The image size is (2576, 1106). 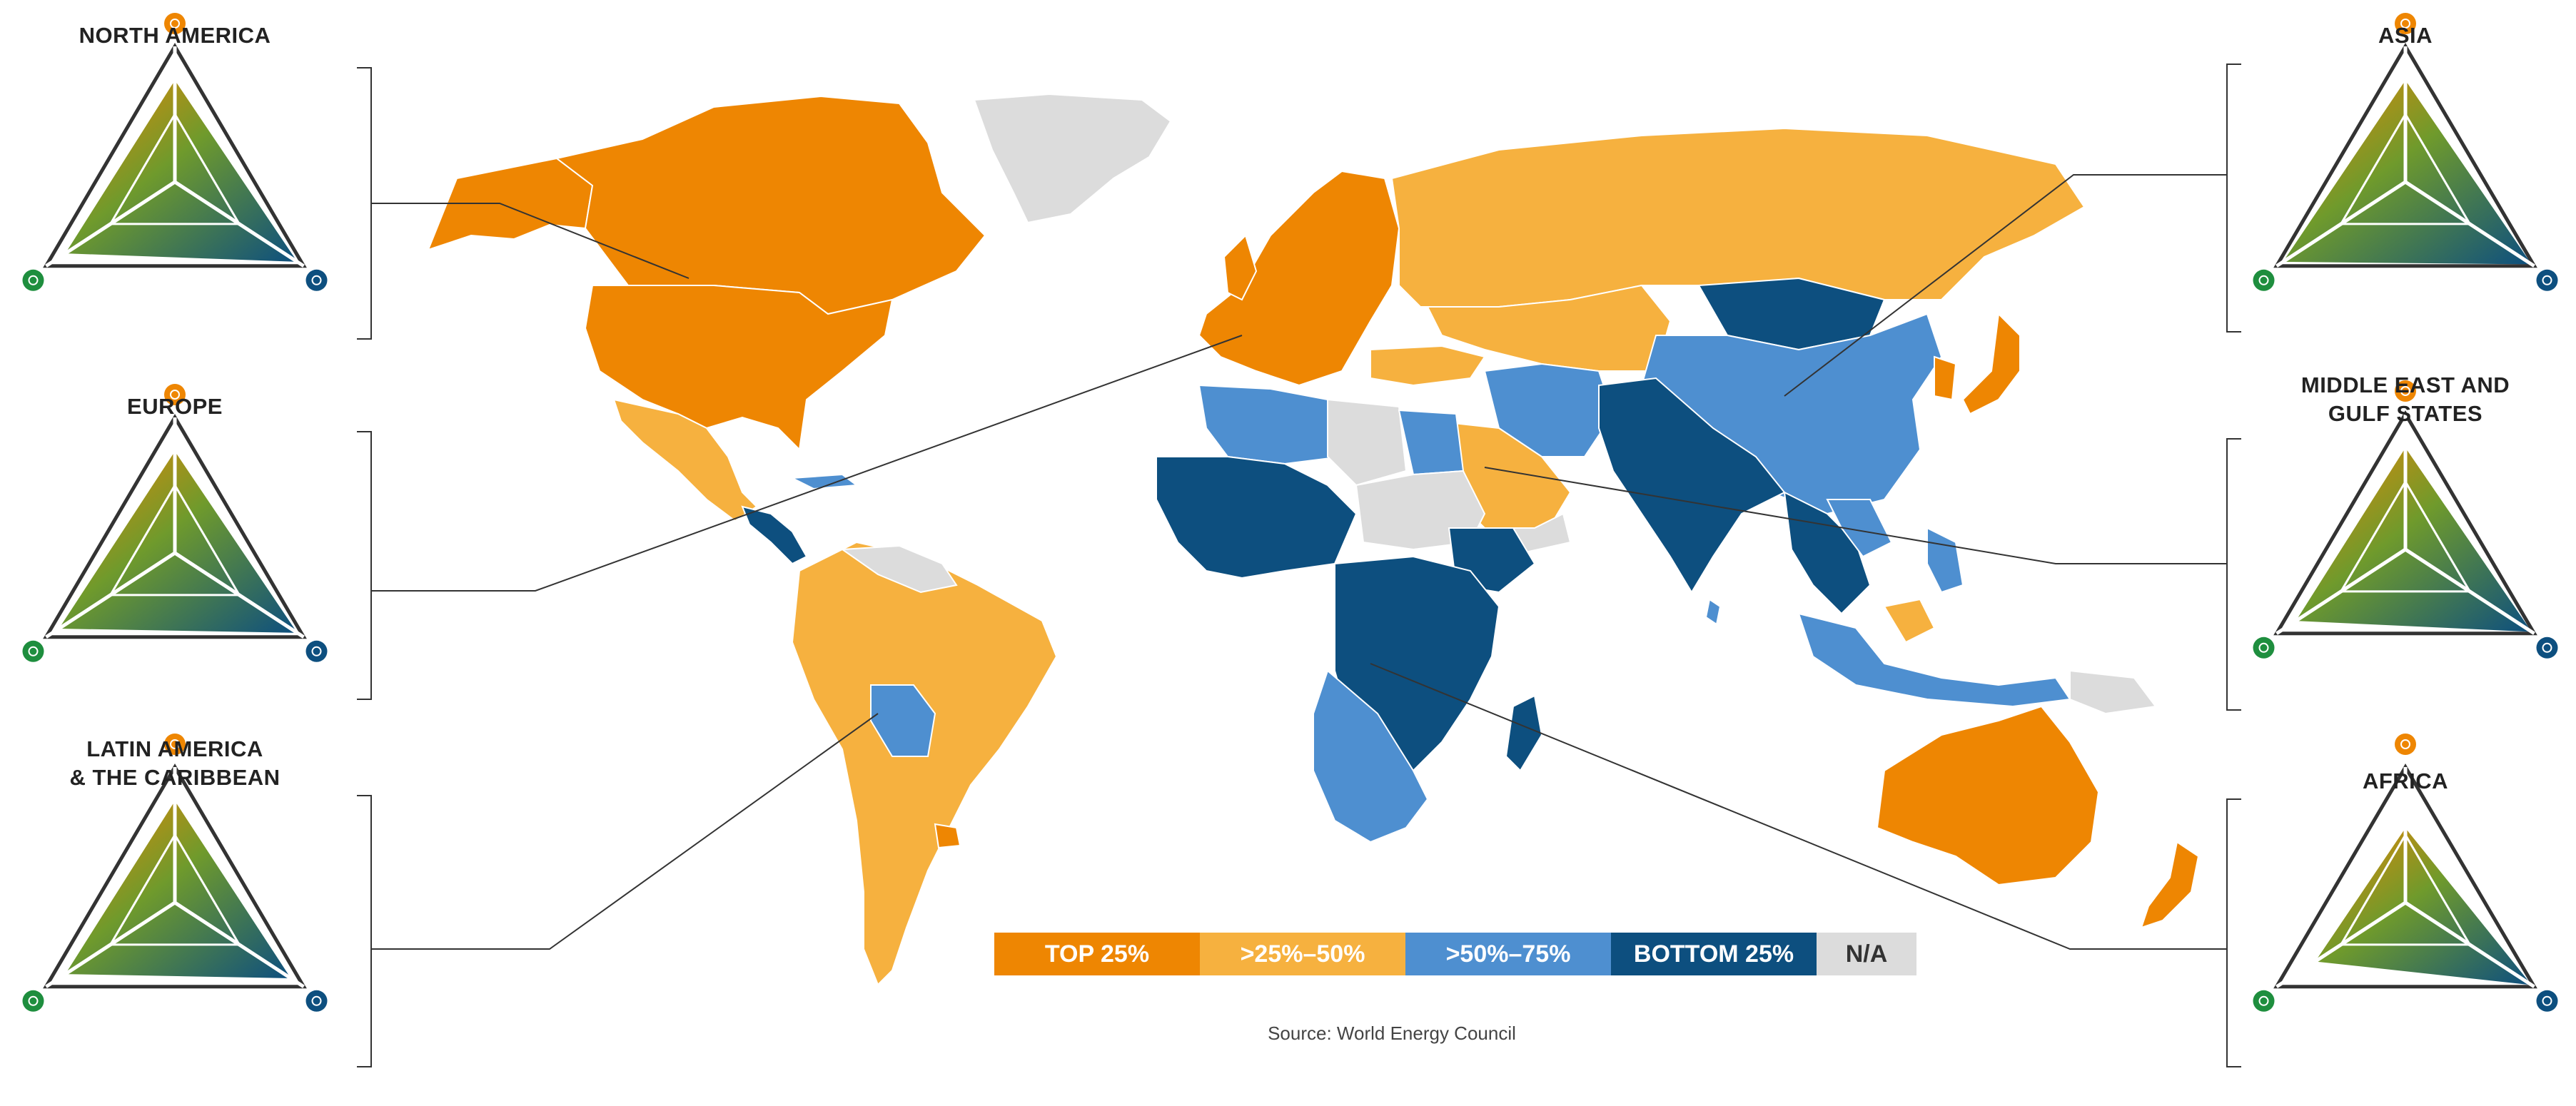 I want to click on callout-asia, so click(x=2012, y=230).